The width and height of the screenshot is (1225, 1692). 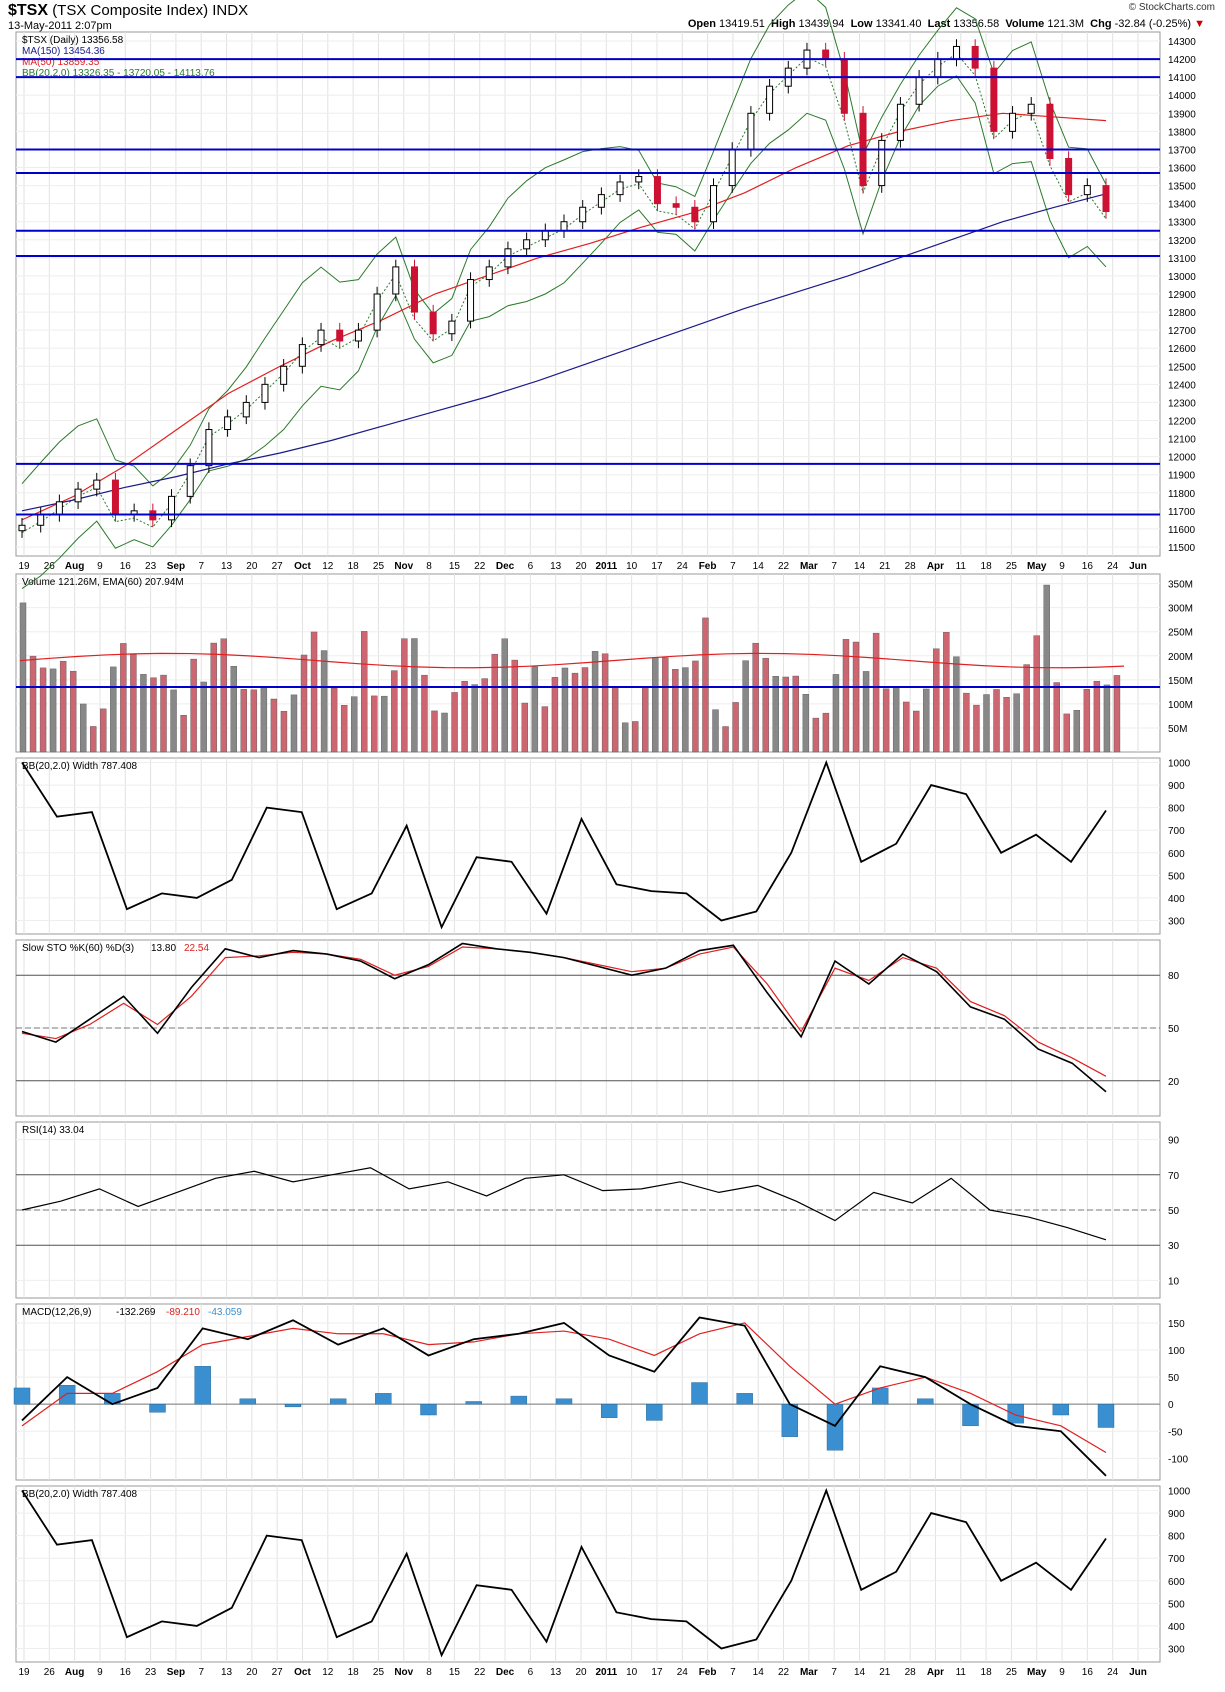 What do you see at coordinates (1179, 764) in the screenshot?
I see `y-tick-label: 1000` at bounding box center [1179, 764].